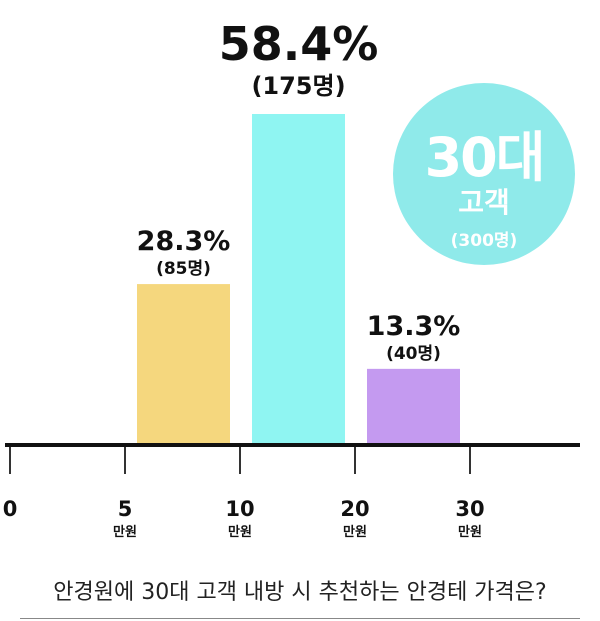 The height and width of the screenshot is (621, 600). I want to click on bar-count-label: (175명), so click(298, 86).